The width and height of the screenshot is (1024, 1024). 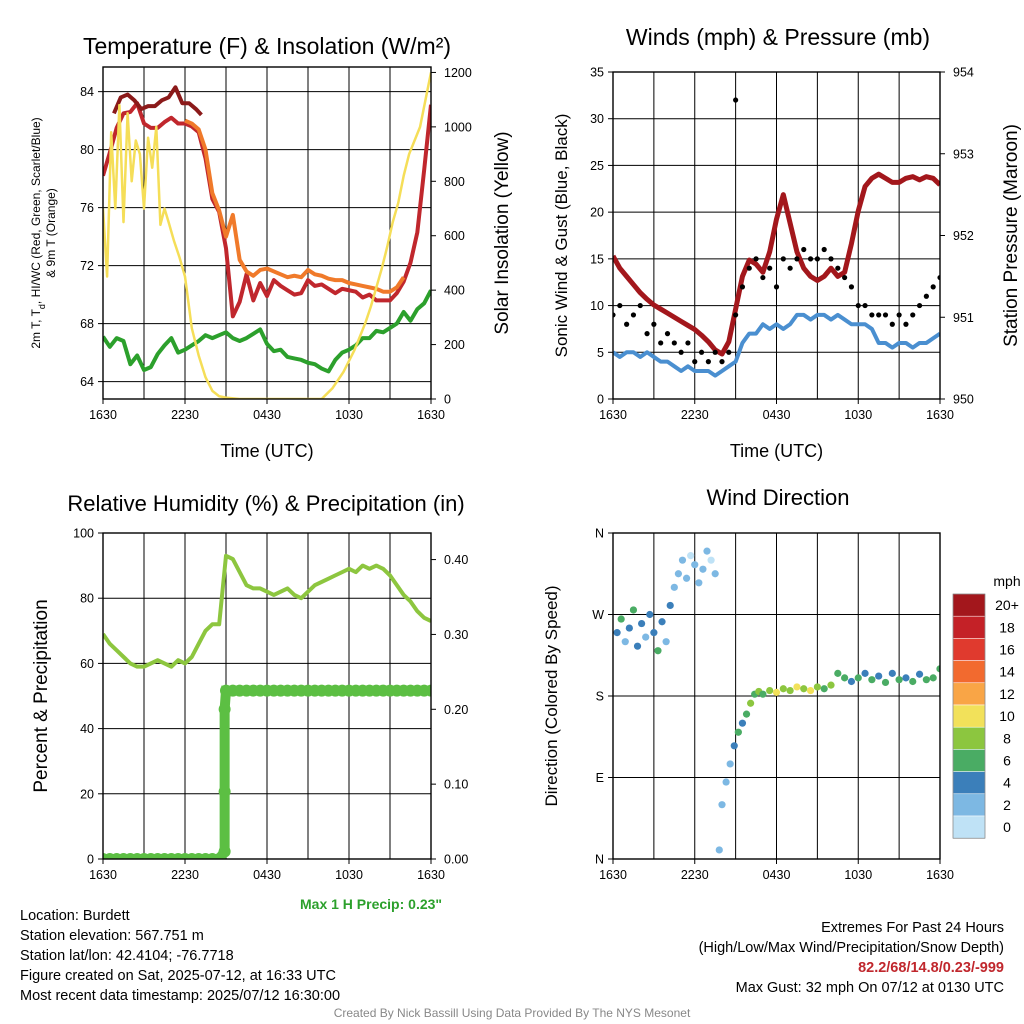 What do you see at coordinates (36, 210) in the screenshot?
I see `y-axis-label-part: , HI/WC (Red, Green, Scarlet/Blue)` at bounding box center [36, 210].